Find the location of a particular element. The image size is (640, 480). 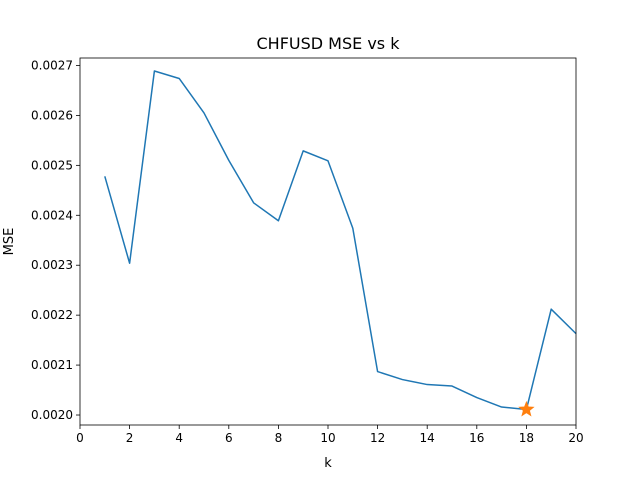

y-tick-label: 0.0021 is located at coordinates (52, 365).